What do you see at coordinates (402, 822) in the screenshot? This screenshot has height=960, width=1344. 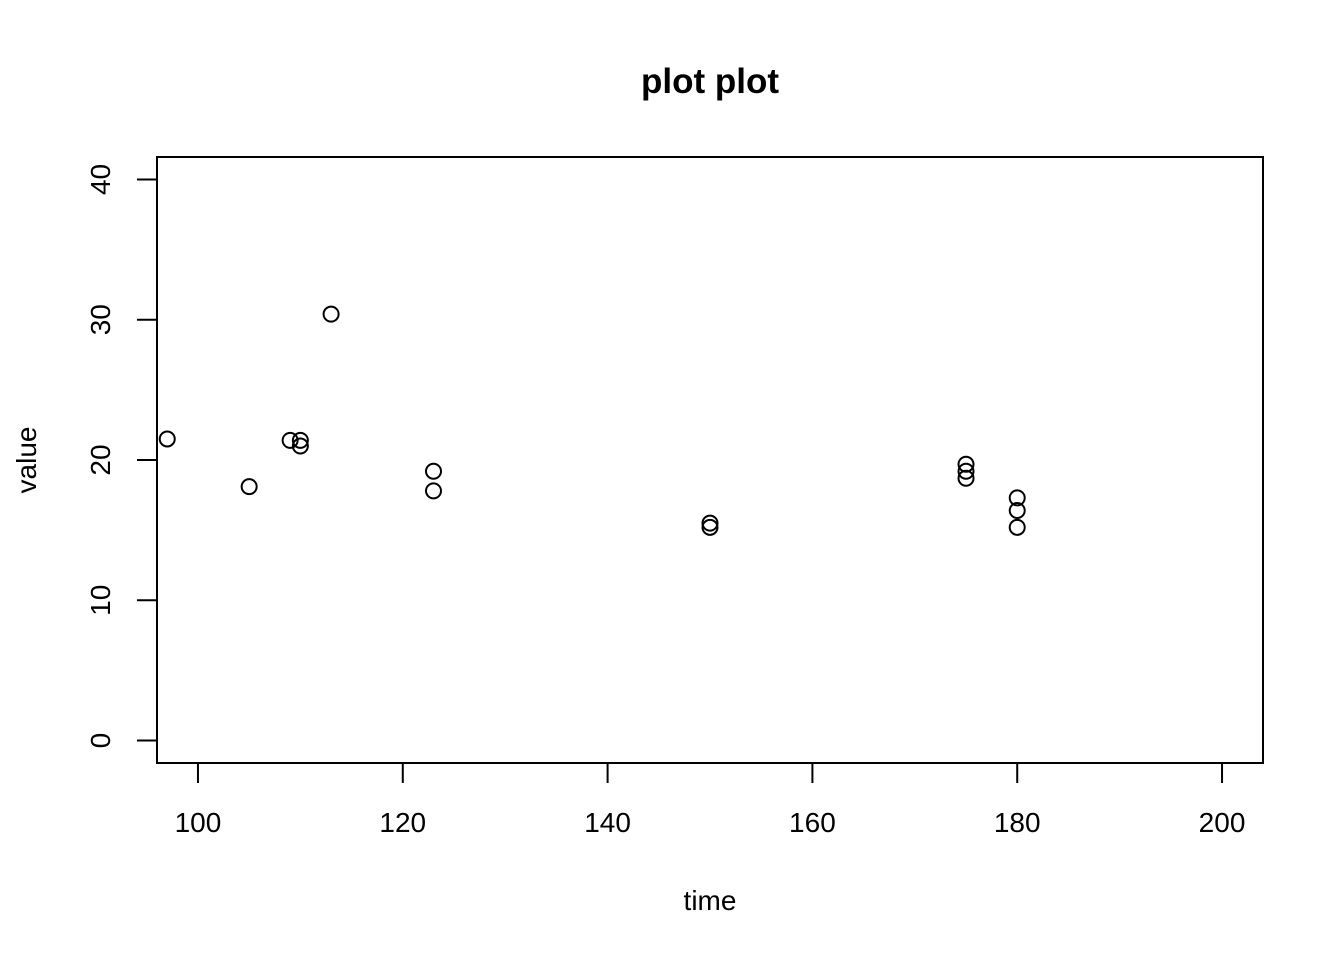 I see `x-tick-label: 120` at bounding box center [402, 822].